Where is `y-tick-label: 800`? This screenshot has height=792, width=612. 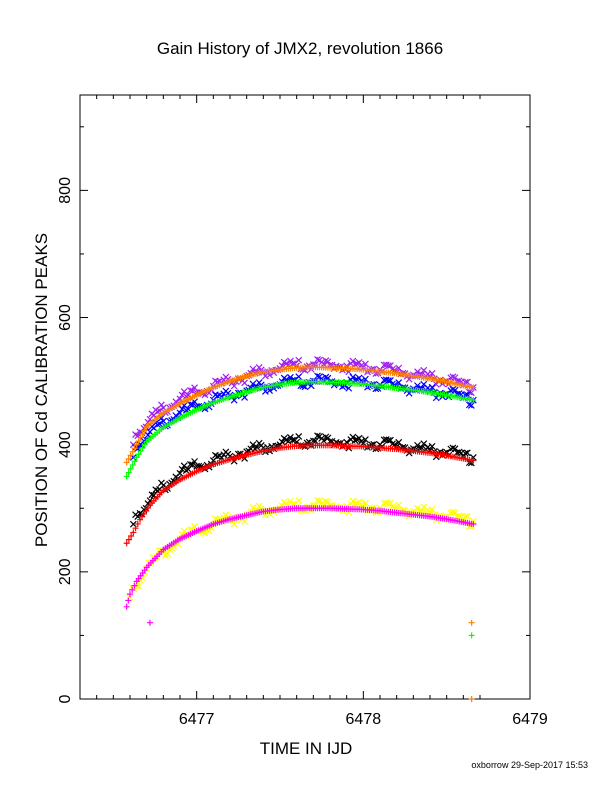 y-tick-label: 800 is located at coordinates (65, 190).